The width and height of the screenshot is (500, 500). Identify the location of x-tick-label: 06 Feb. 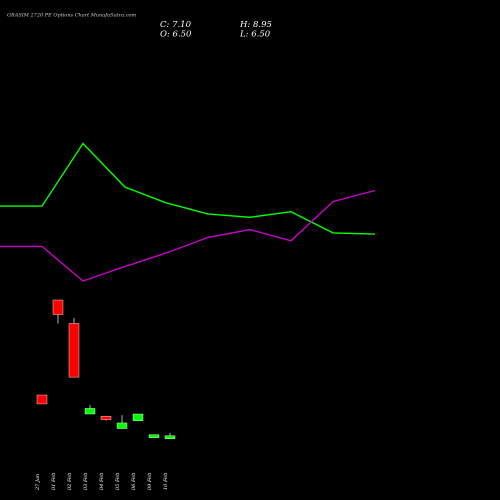
(134, 481).